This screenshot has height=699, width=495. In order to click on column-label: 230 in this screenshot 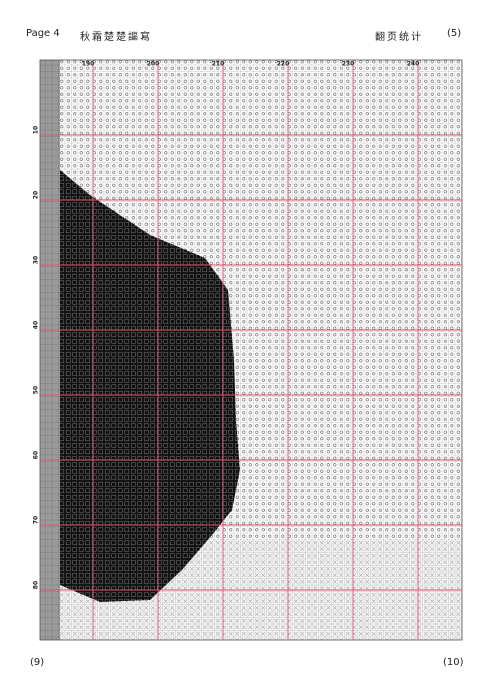, I will do `click(348, 64)`.